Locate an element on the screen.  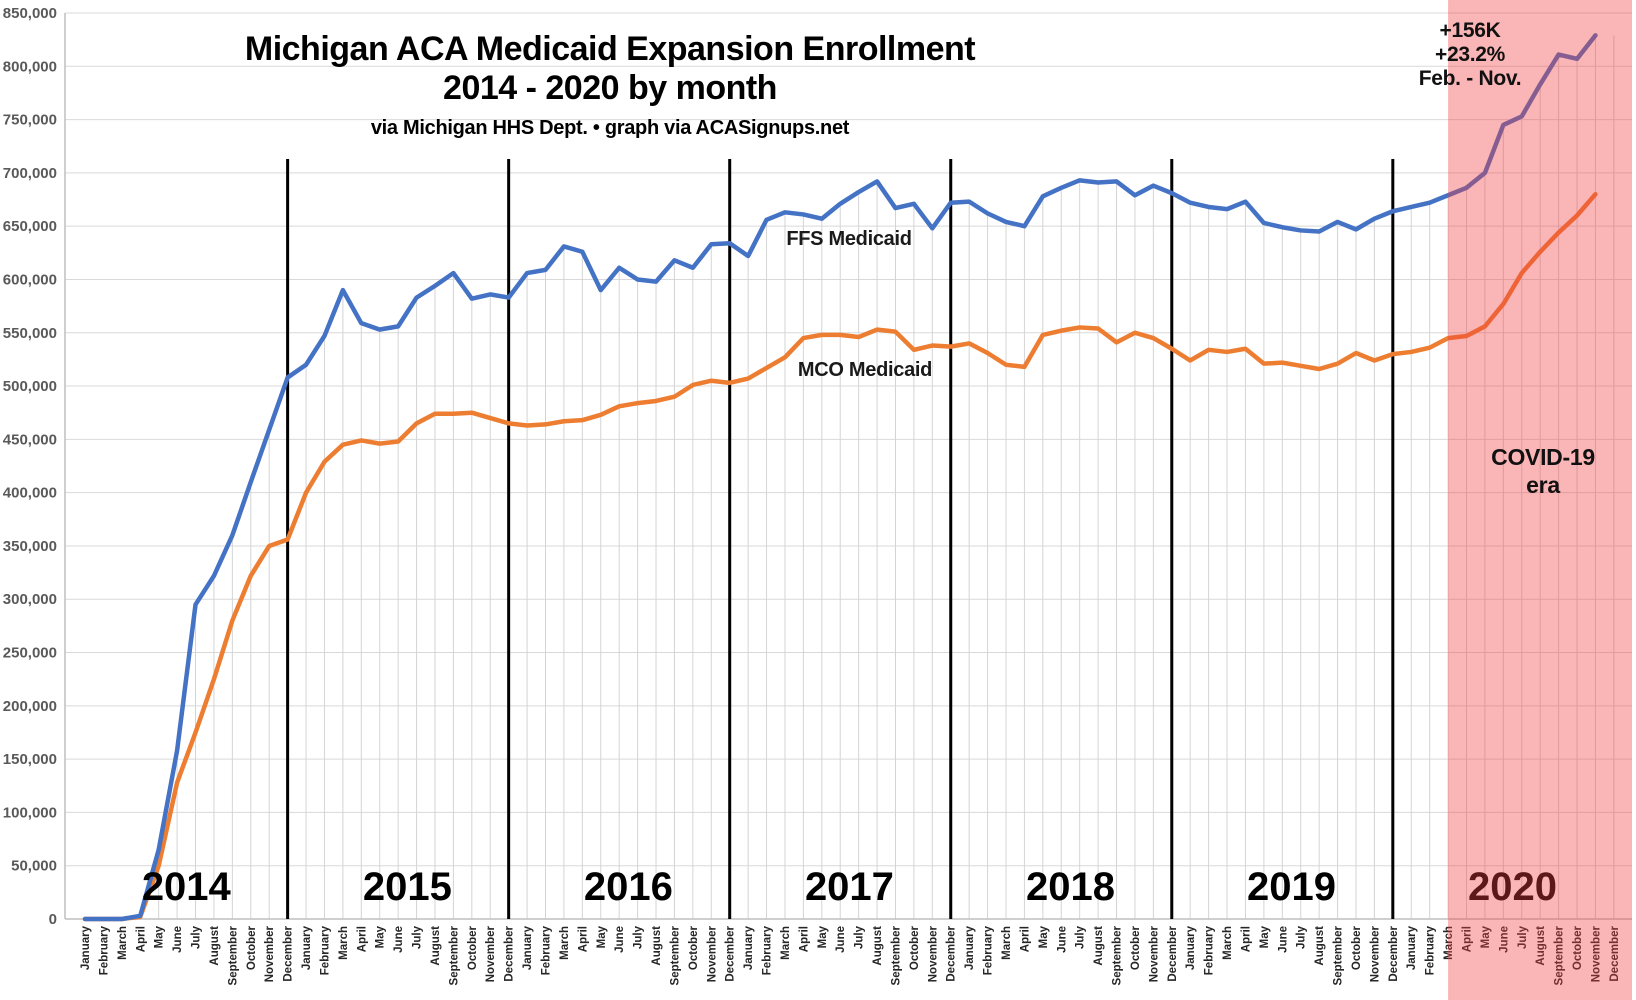
year-label: 2016 is located at coordinates (628, 887).